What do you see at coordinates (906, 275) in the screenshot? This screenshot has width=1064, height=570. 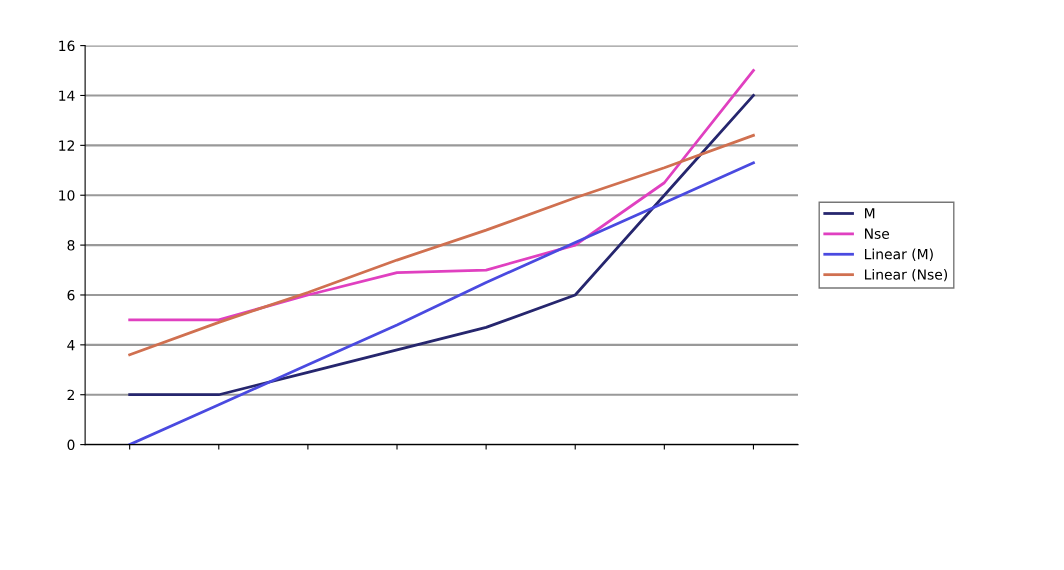 I see `legend-label: Linear (Nse)` at bounding box center [906, 275].